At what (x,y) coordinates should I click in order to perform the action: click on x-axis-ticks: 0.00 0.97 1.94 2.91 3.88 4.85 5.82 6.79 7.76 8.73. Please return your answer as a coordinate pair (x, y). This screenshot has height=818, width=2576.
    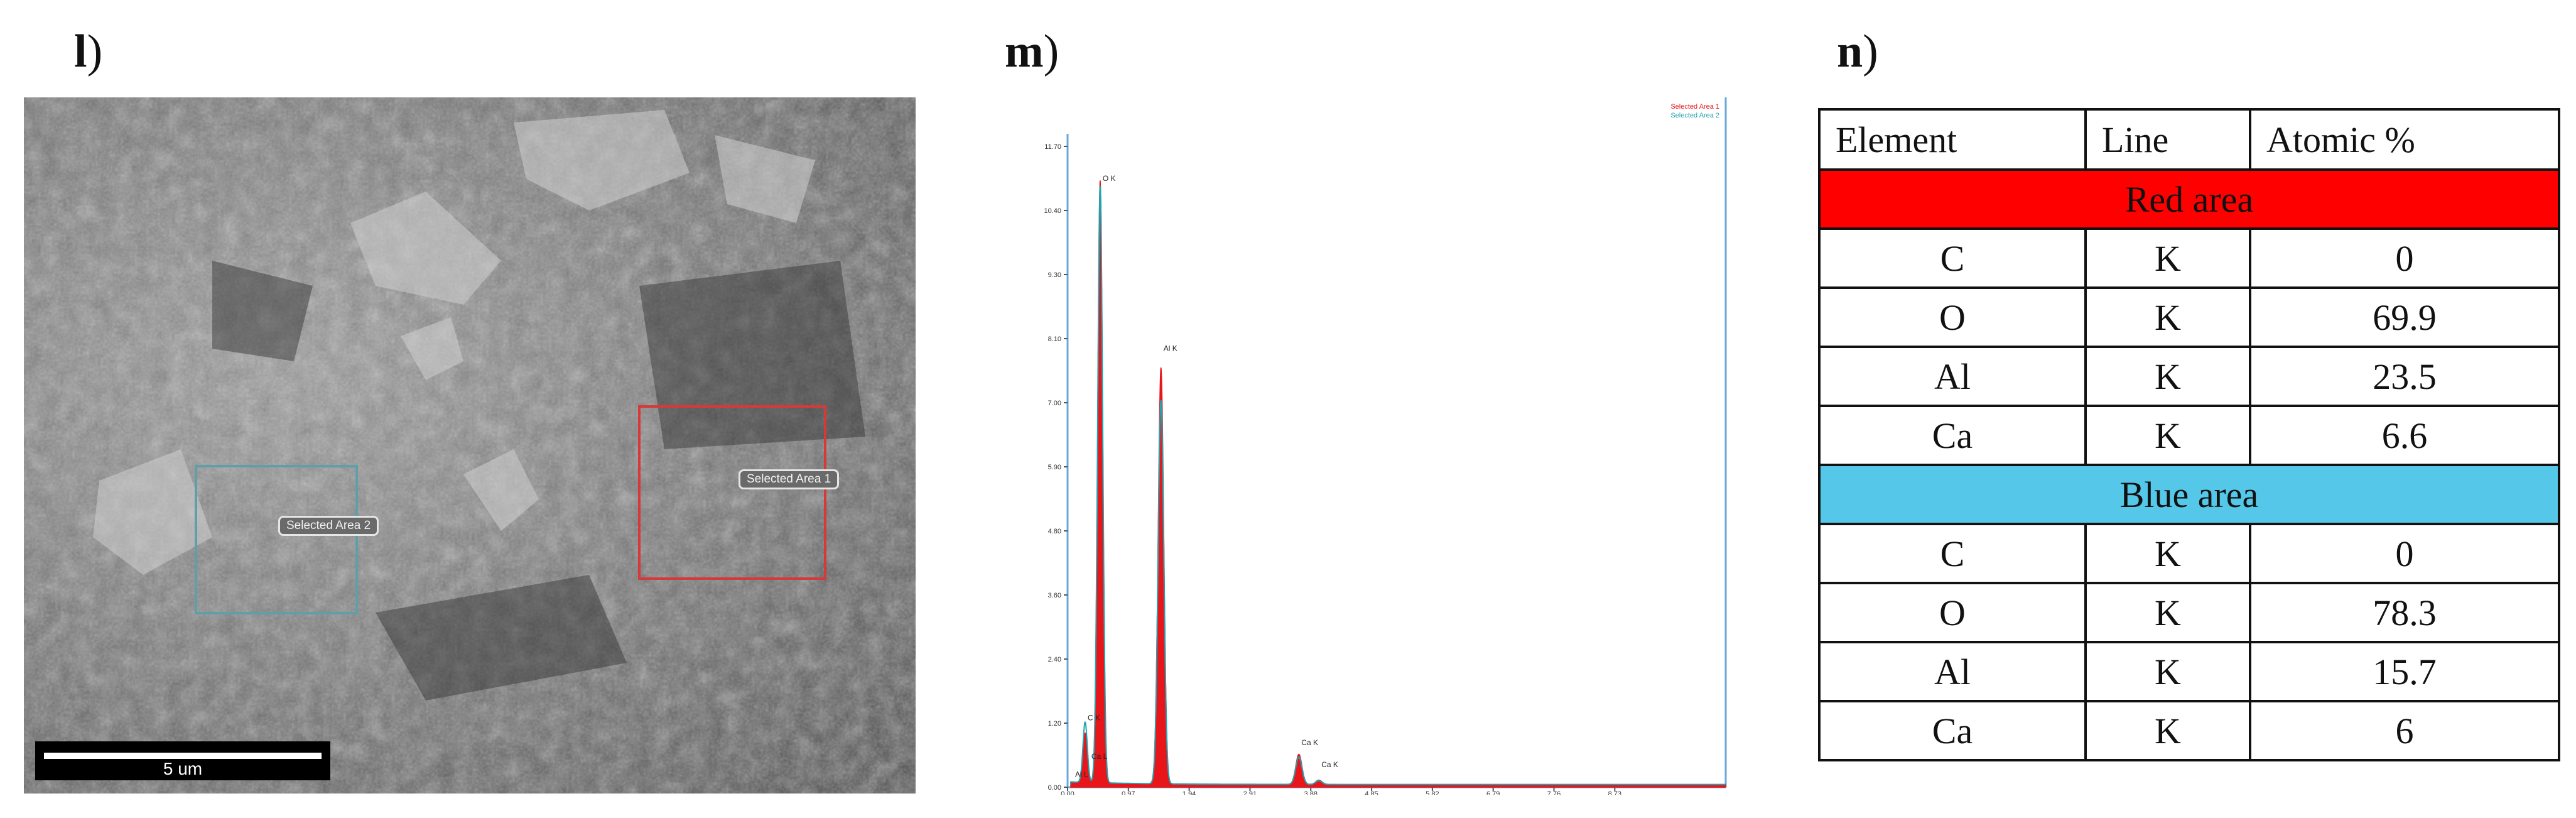
    Looking at the image, I should click on (1341, 791).